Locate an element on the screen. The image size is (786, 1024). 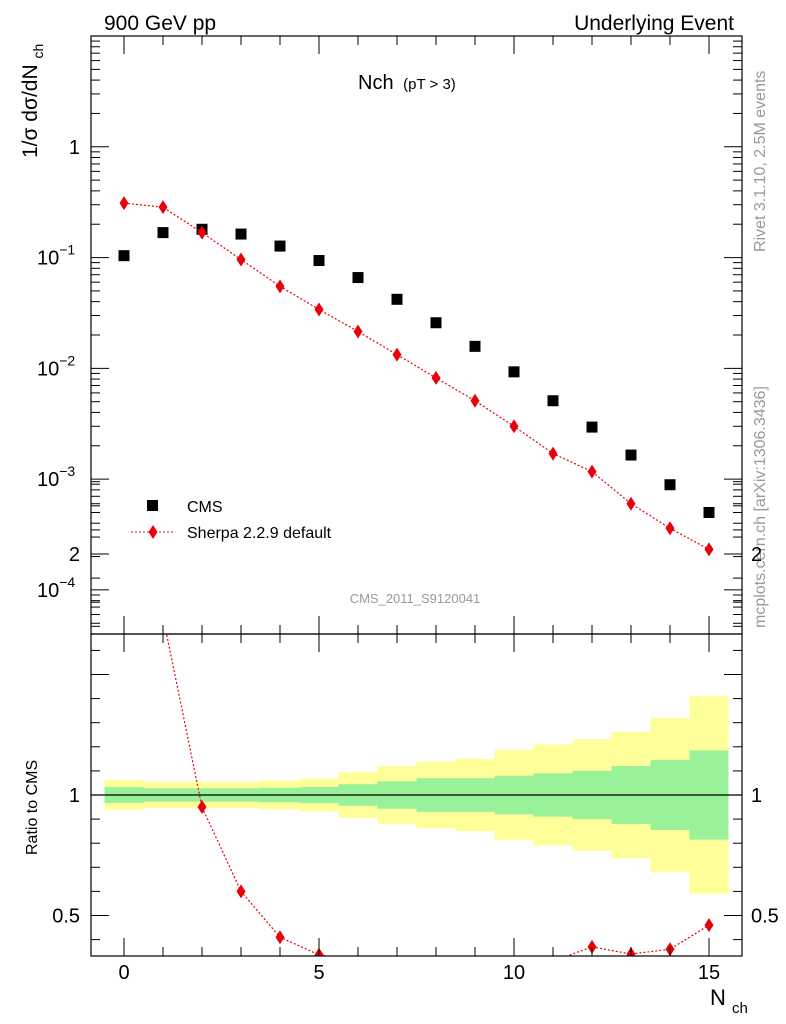
y-tick-label: 10⁻¹ is located at coordinates (56, 256).